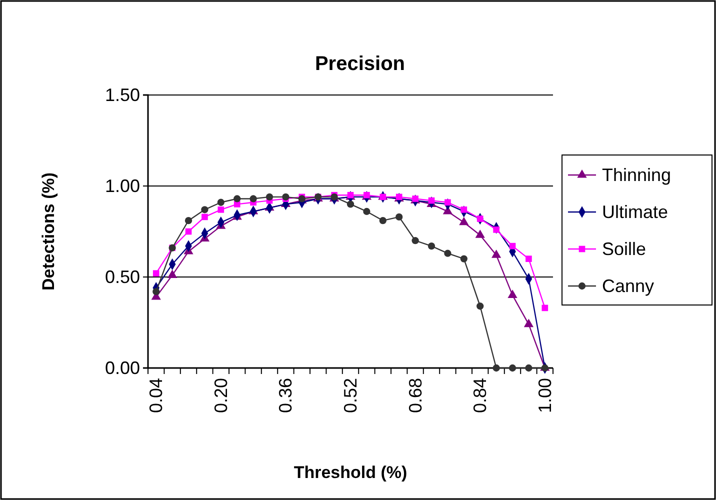  I want to click on legend-label: Ultimate, so click(635, 212).